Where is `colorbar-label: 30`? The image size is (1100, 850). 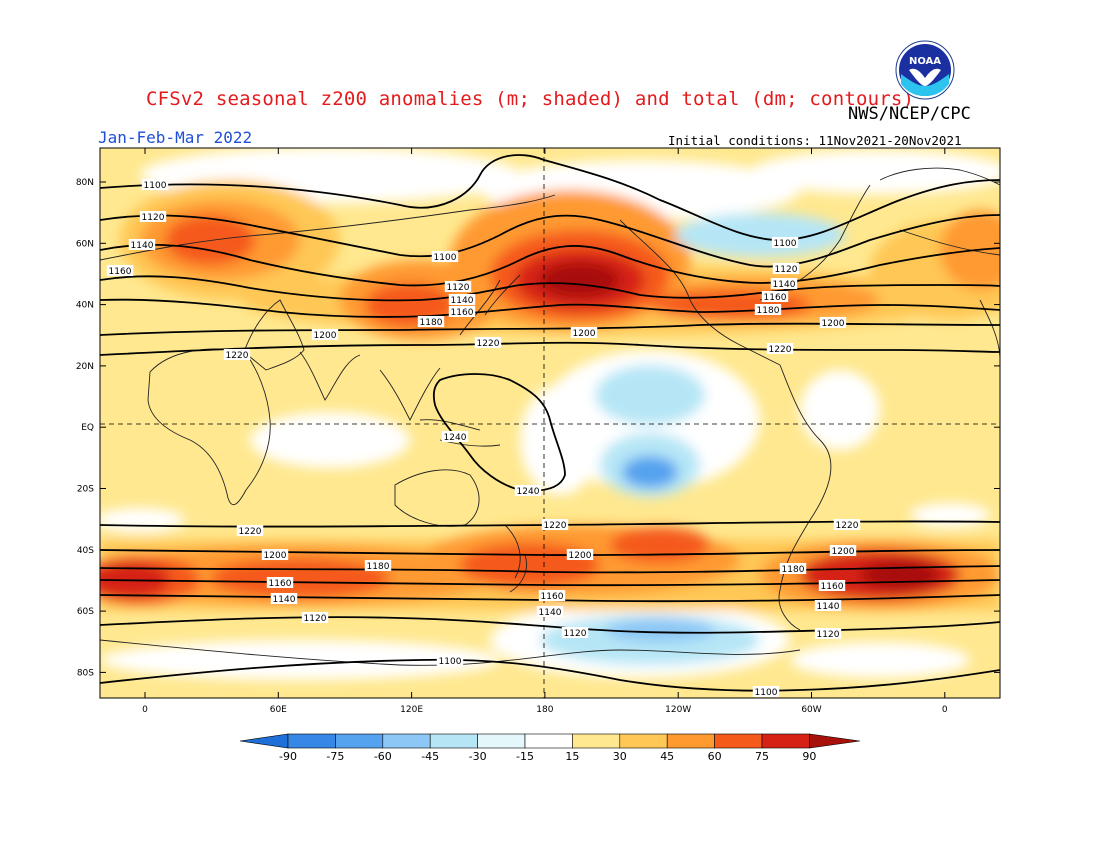 colorbar-label: 30 is located at coordinates (620, 756).